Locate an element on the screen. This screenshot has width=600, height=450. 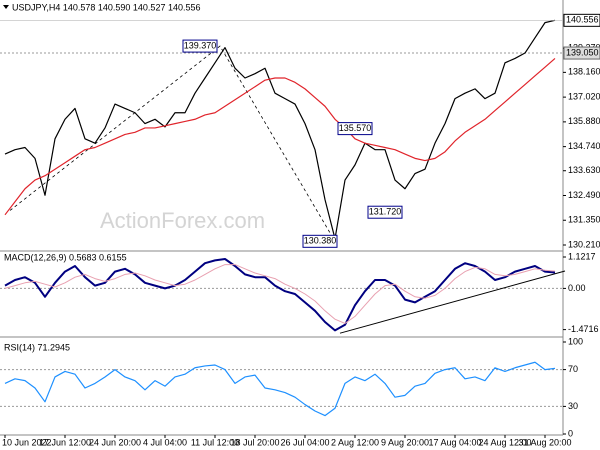
y-tick-label: 134.740 is located at coordinates (584, 146).